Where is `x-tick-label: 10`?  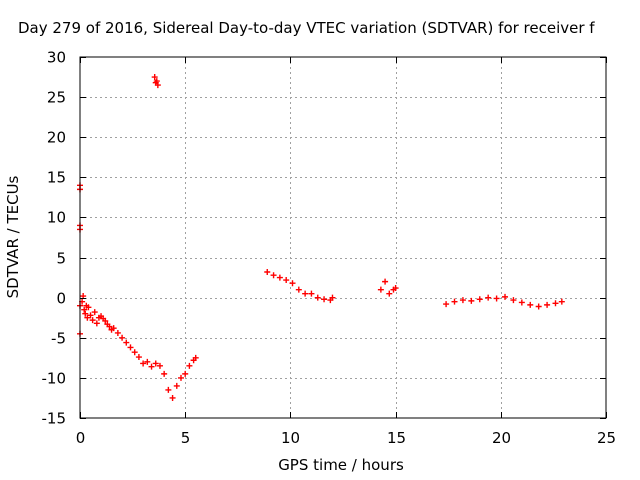 x-tick-label: 10 is located at coordinates (290, 438).